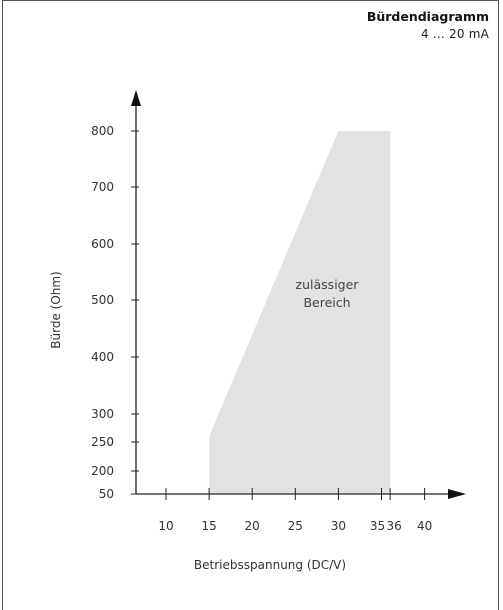 The width and height of the screenshot is (503, 610). I want to click on chart-title: Bürdendiagramm, so click(427, 16).